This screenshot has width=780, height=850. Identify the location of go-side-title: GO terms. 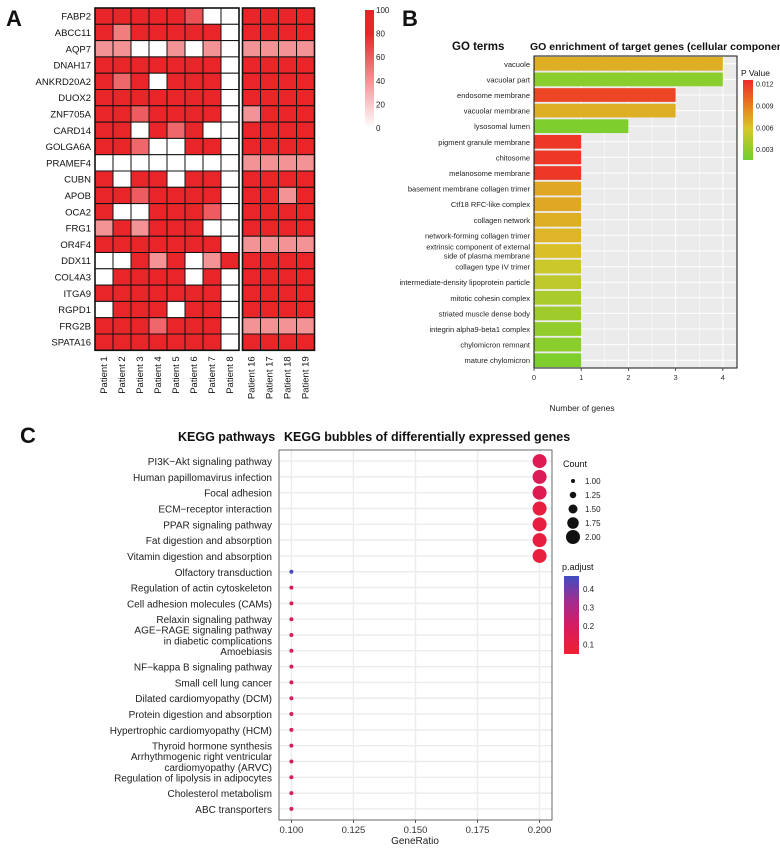
(478, 47).